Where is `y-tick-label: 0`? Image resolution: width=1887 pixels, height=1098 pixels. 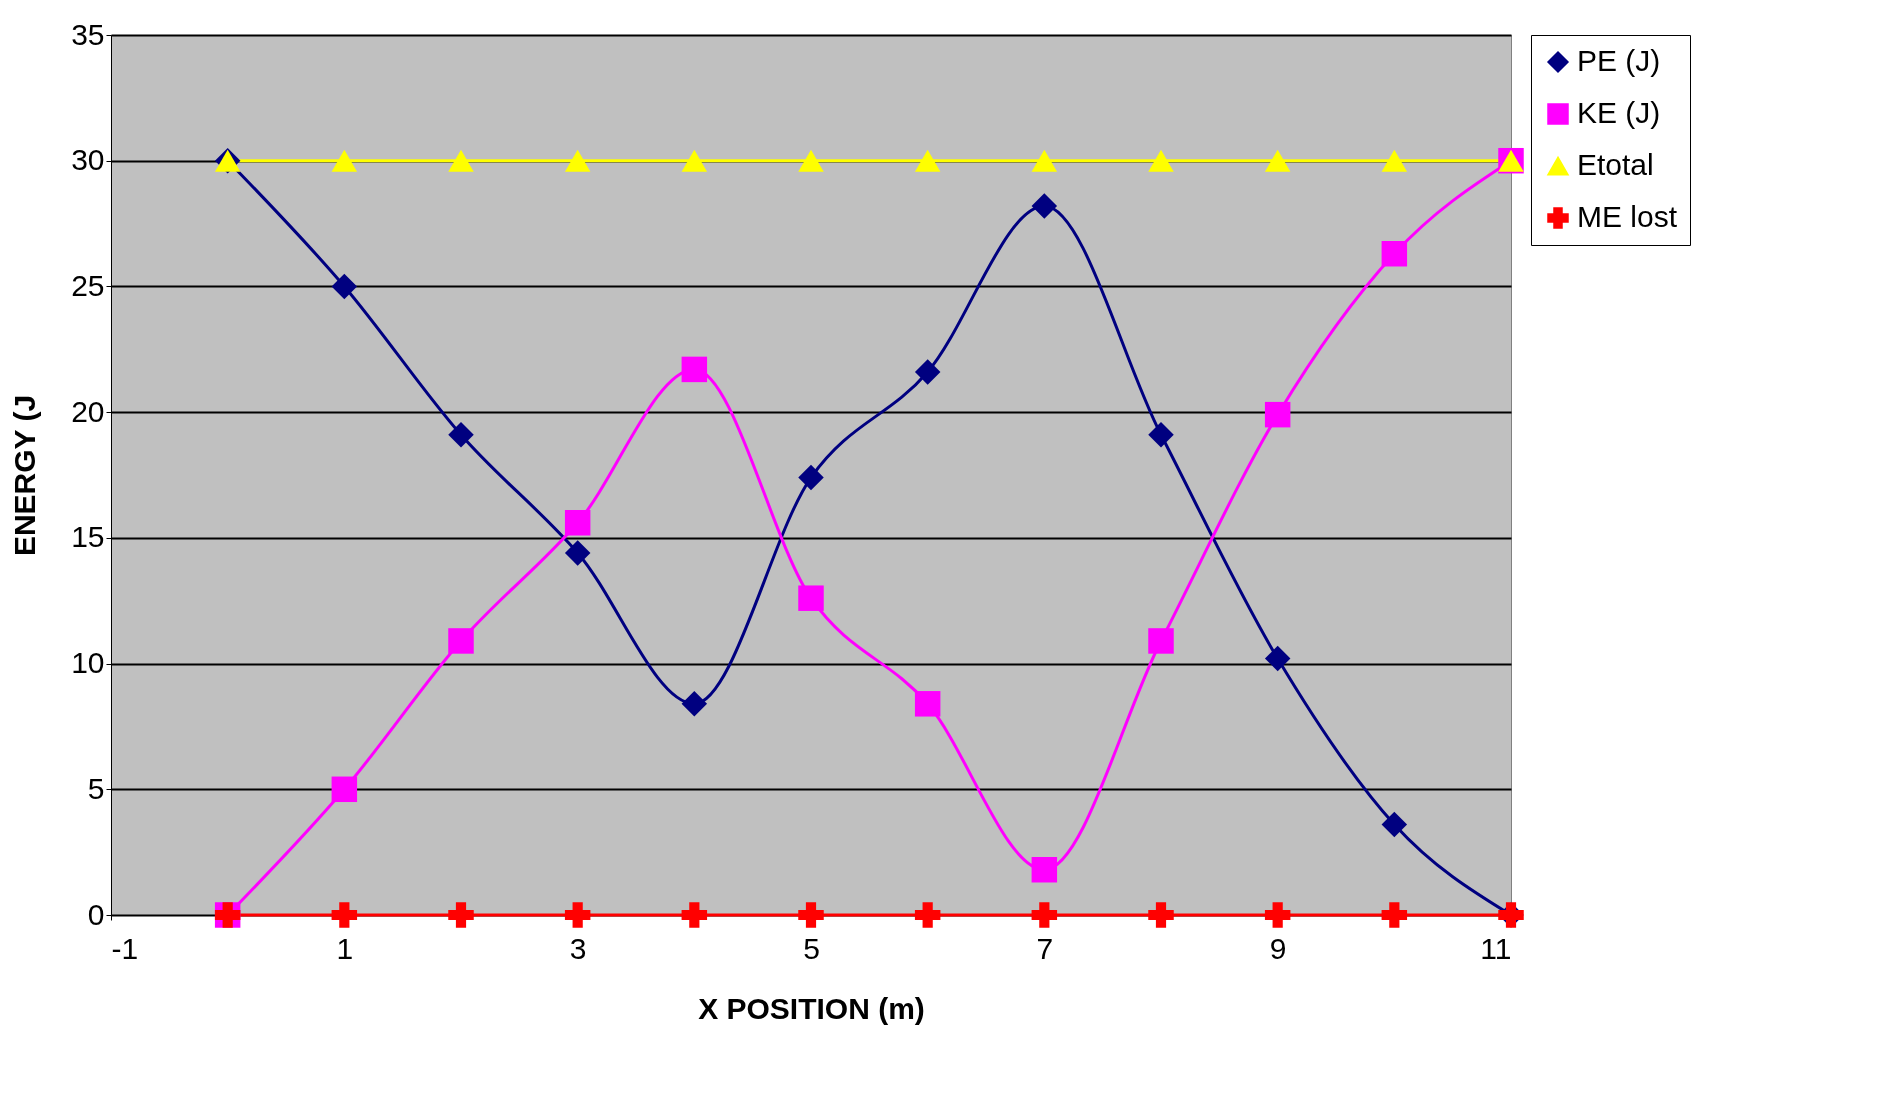 y-tick-label: 0 is located at coordinates (96, 914).